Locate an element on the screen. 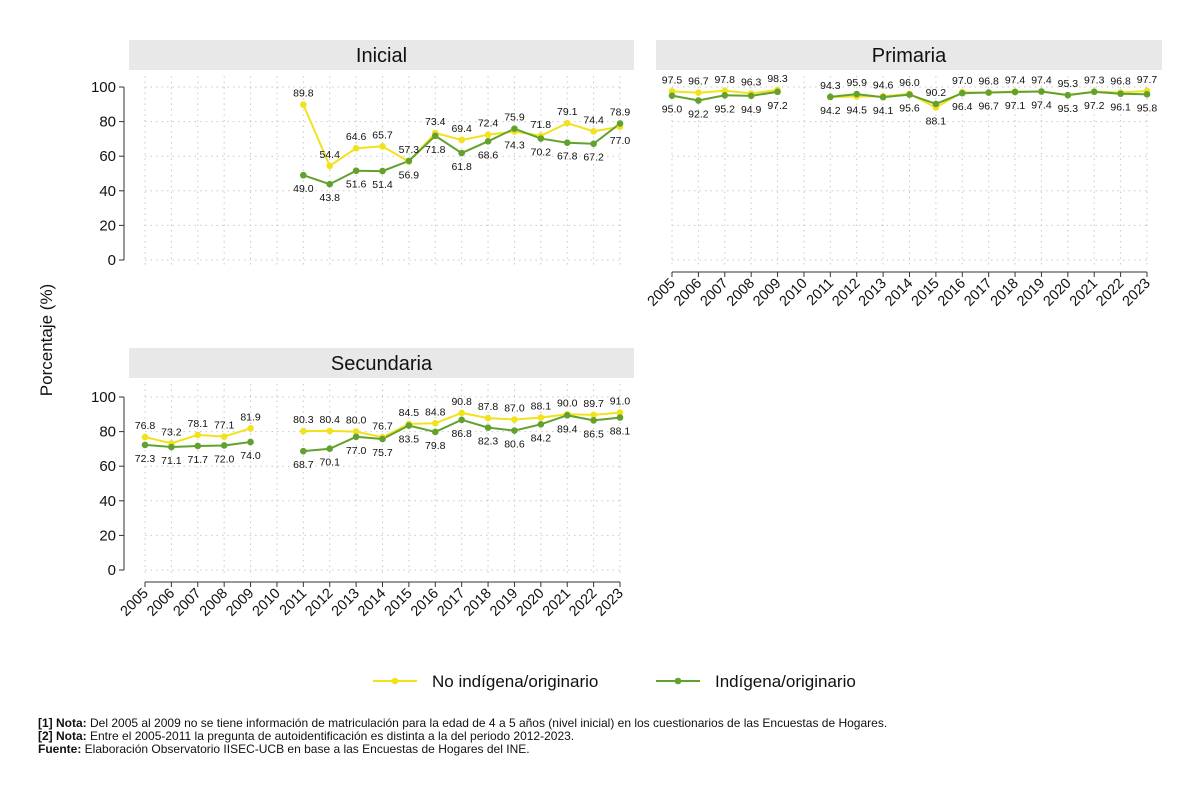 The width and height of the screenshot is (1200, 801). data-label-no-indigena: 65.7 is located at coordinates (382, 135).